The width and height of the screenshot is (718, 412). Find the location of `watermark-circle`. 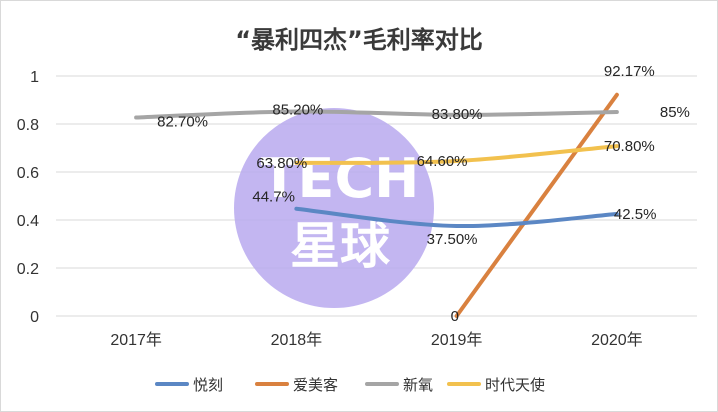

watermark-circle is located at coordinates (334, 208).